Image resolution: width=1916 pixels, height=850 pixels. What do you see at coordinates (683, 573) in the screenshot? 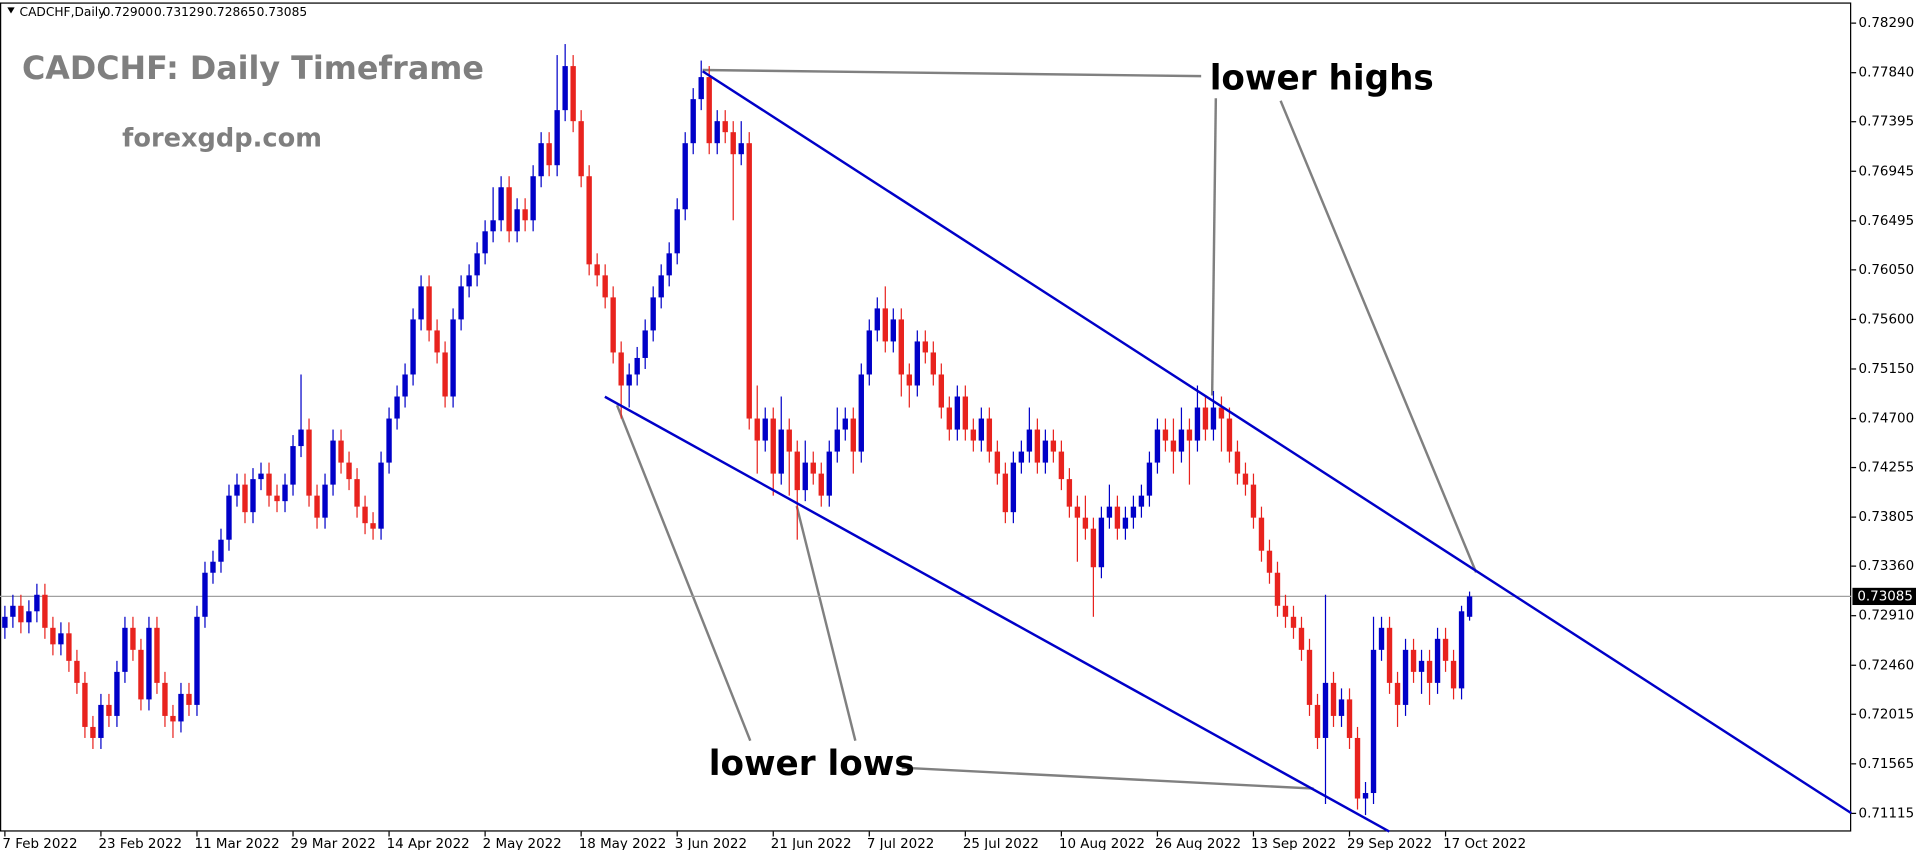
I see `pointer-line` at bounding box center [683, 573].